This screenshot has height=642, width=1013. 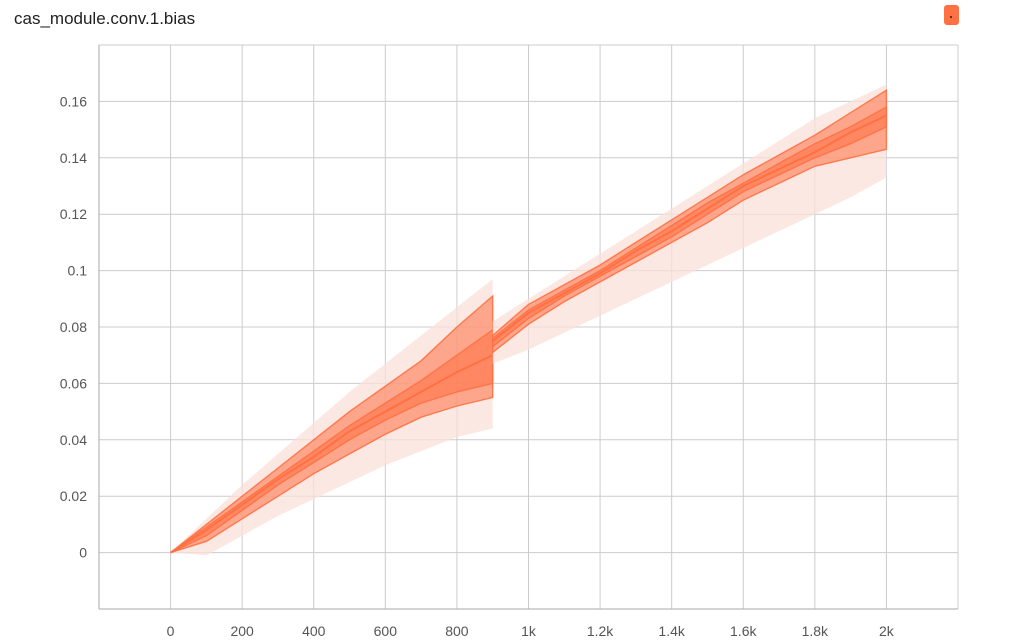 What do you see at coordinates (887, 631) in the screenshot?
I see `x-tick-label: 2k` at bounding box center [887, 631].